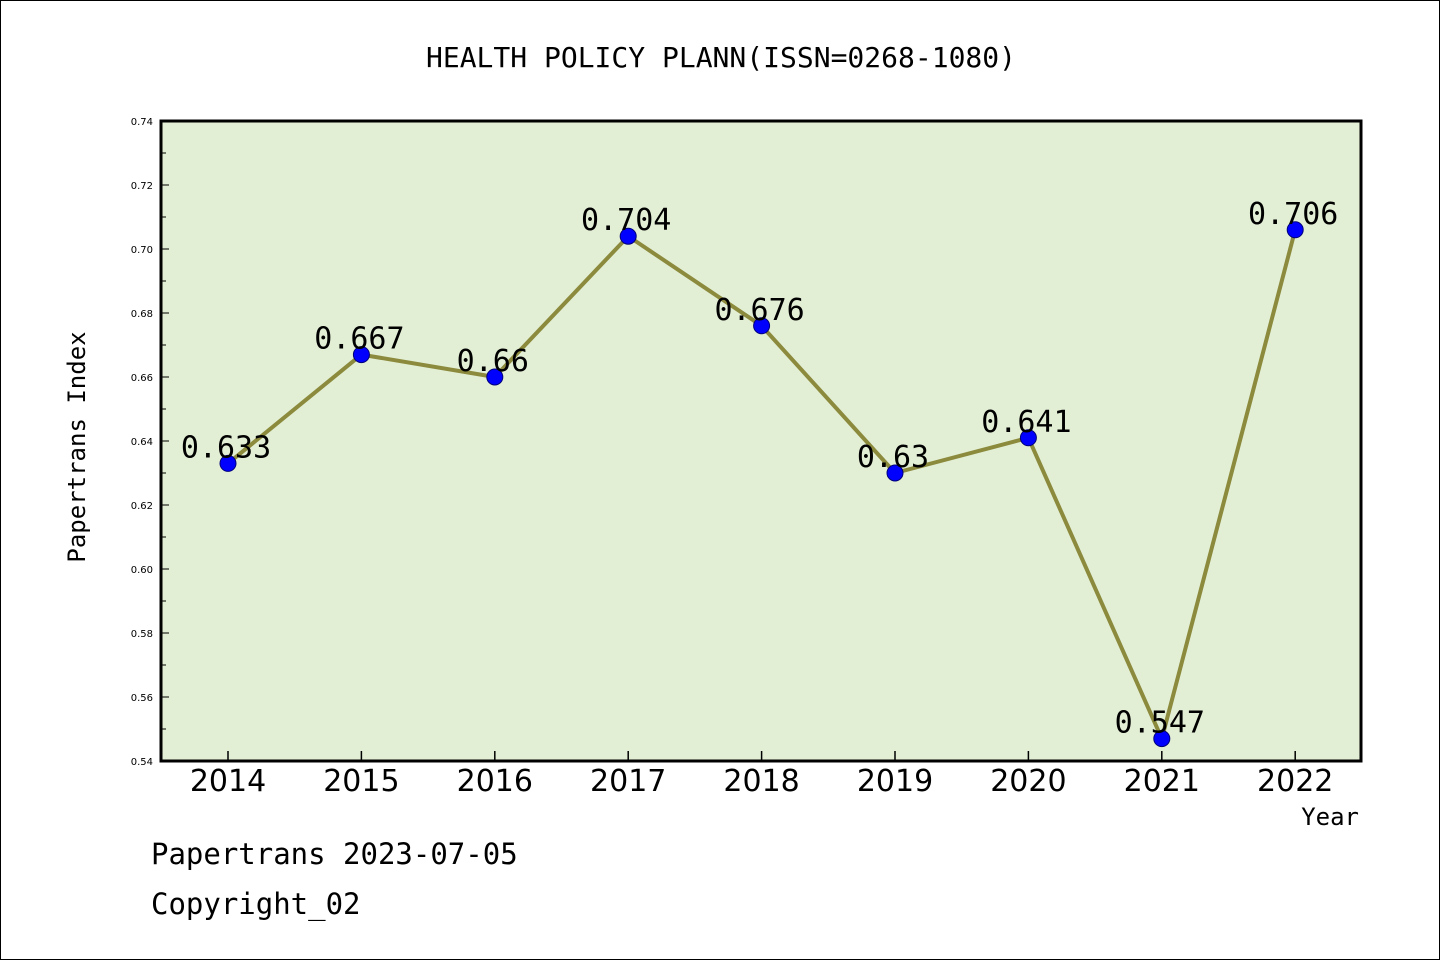  Describe the element at coordinates (761, 781) in the screenshot. I see `x-tick-label: 2018` at that location.